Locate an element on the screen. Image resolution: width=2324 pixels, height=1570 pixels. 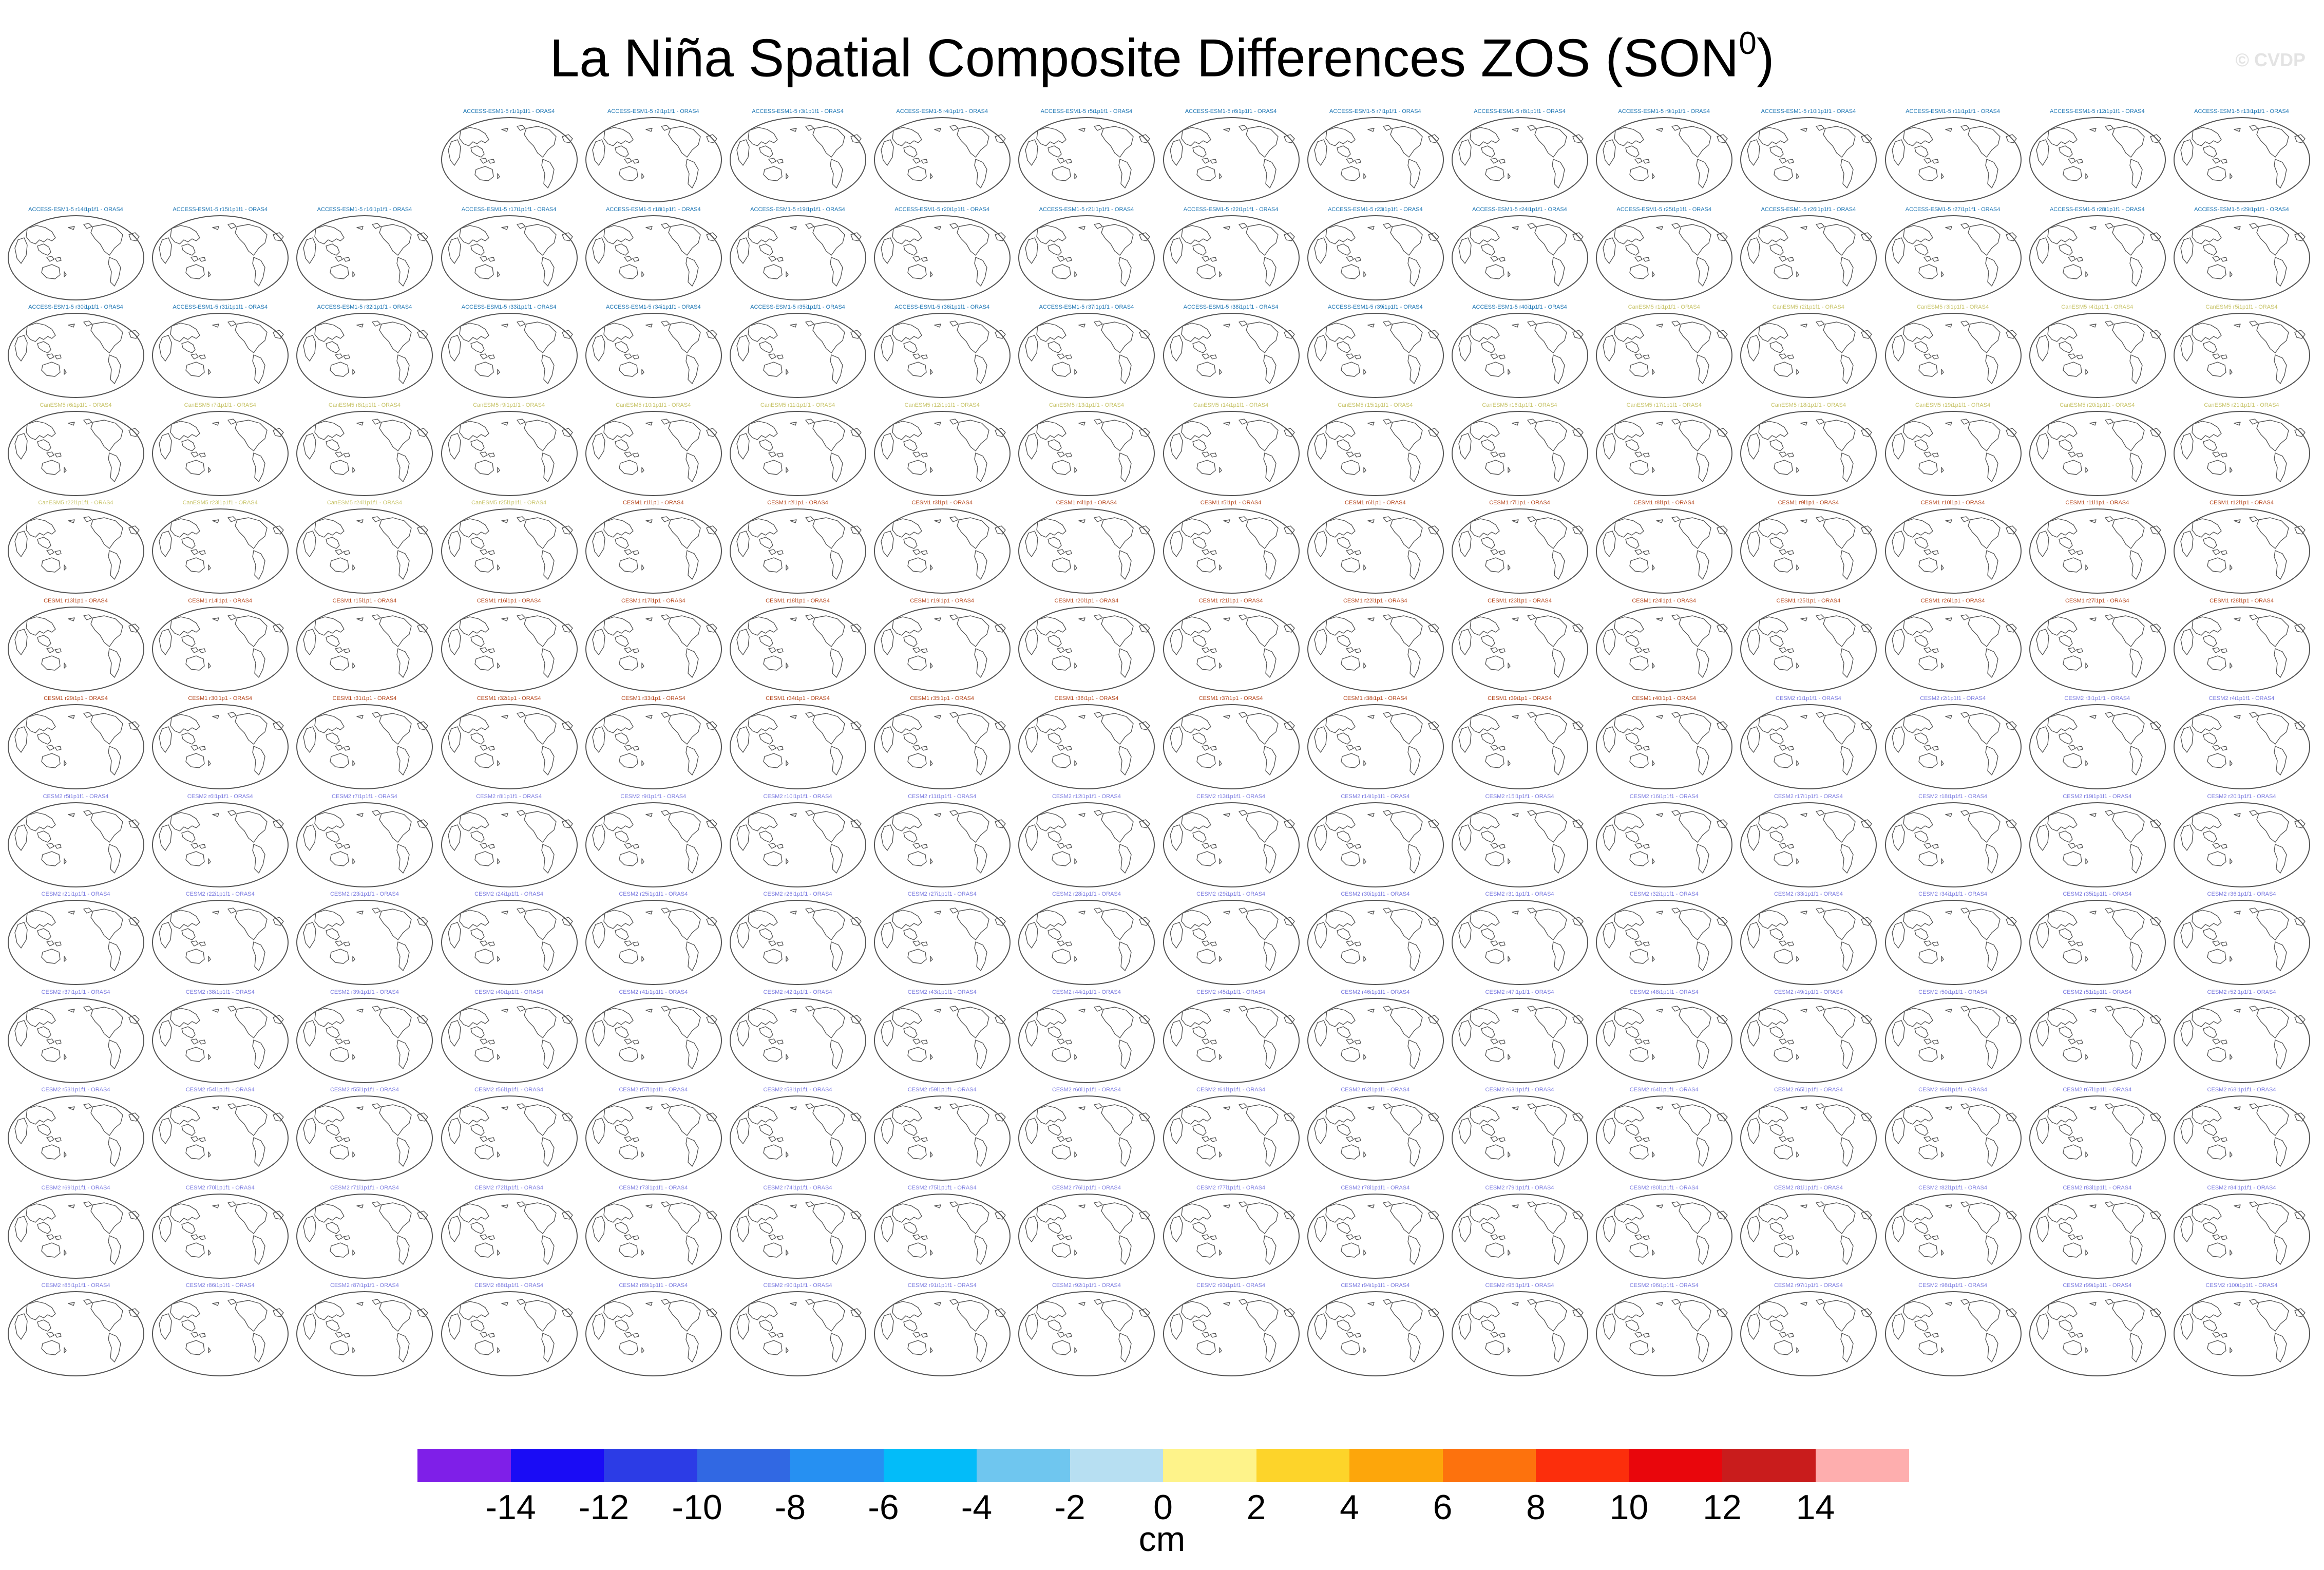
map-panel-label: ACCESS-ESM1-5 r21i1p1f1 - ORAS4 is located at coordinates (1086, 209).